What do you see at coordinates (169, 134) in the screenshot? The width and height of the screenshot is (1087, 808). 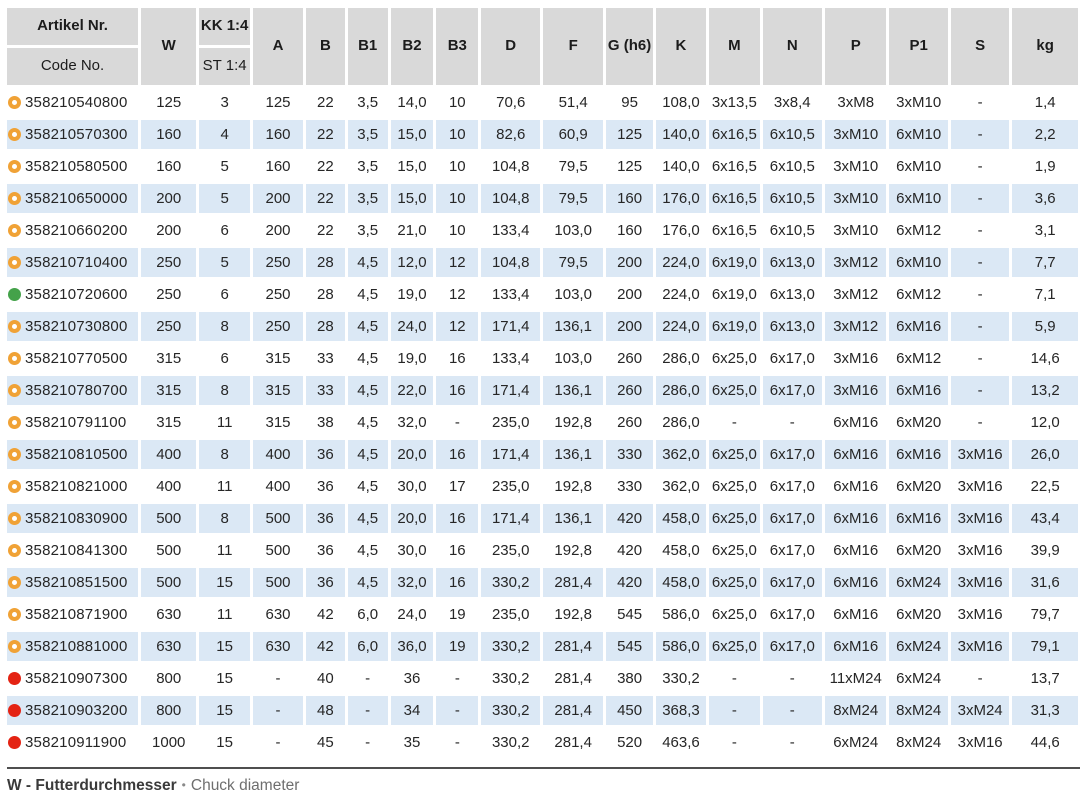 I see `value-cell: 160` at bounding box center [169, 134].